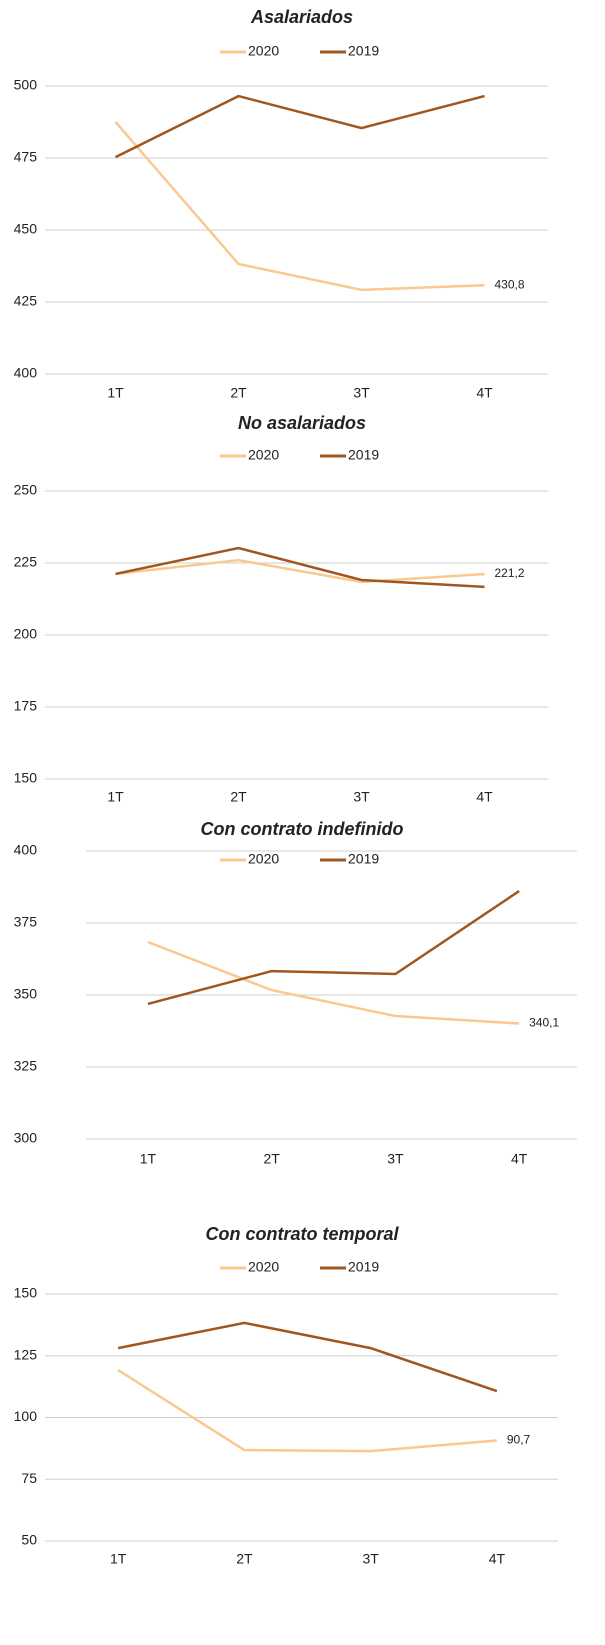 This screenshot has width=605, height=1645. What do you see at coordinates (510, 573) in the screenshot?
I see `data-label: 221,2` at bounding box center [510, 573].